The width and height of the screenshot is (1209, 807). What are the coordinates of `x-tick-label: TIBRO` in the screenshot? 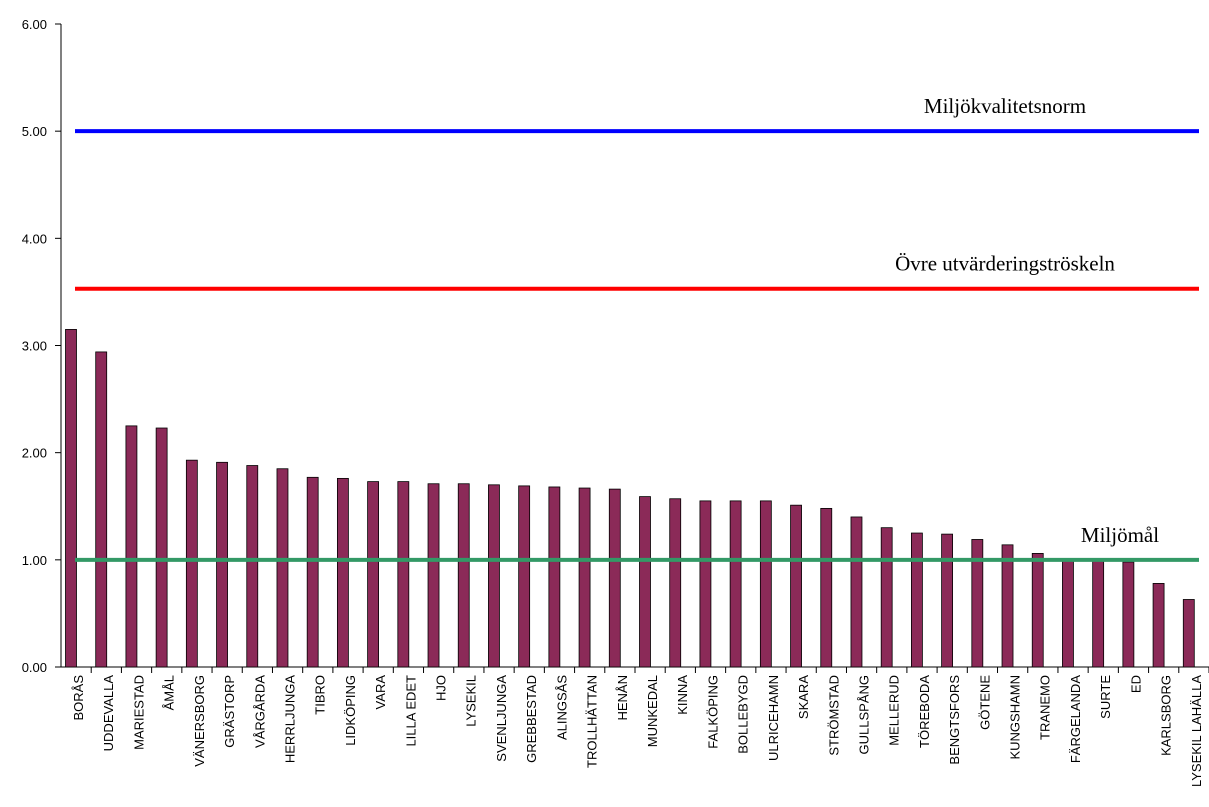 It's located at (320, 695).